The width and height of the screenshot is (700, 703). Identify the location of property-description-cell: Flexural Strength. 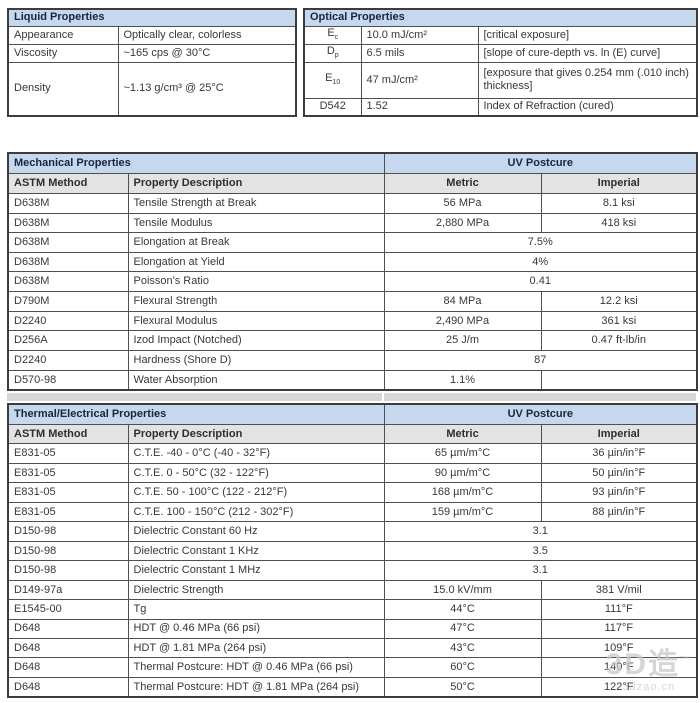
(256, 301).